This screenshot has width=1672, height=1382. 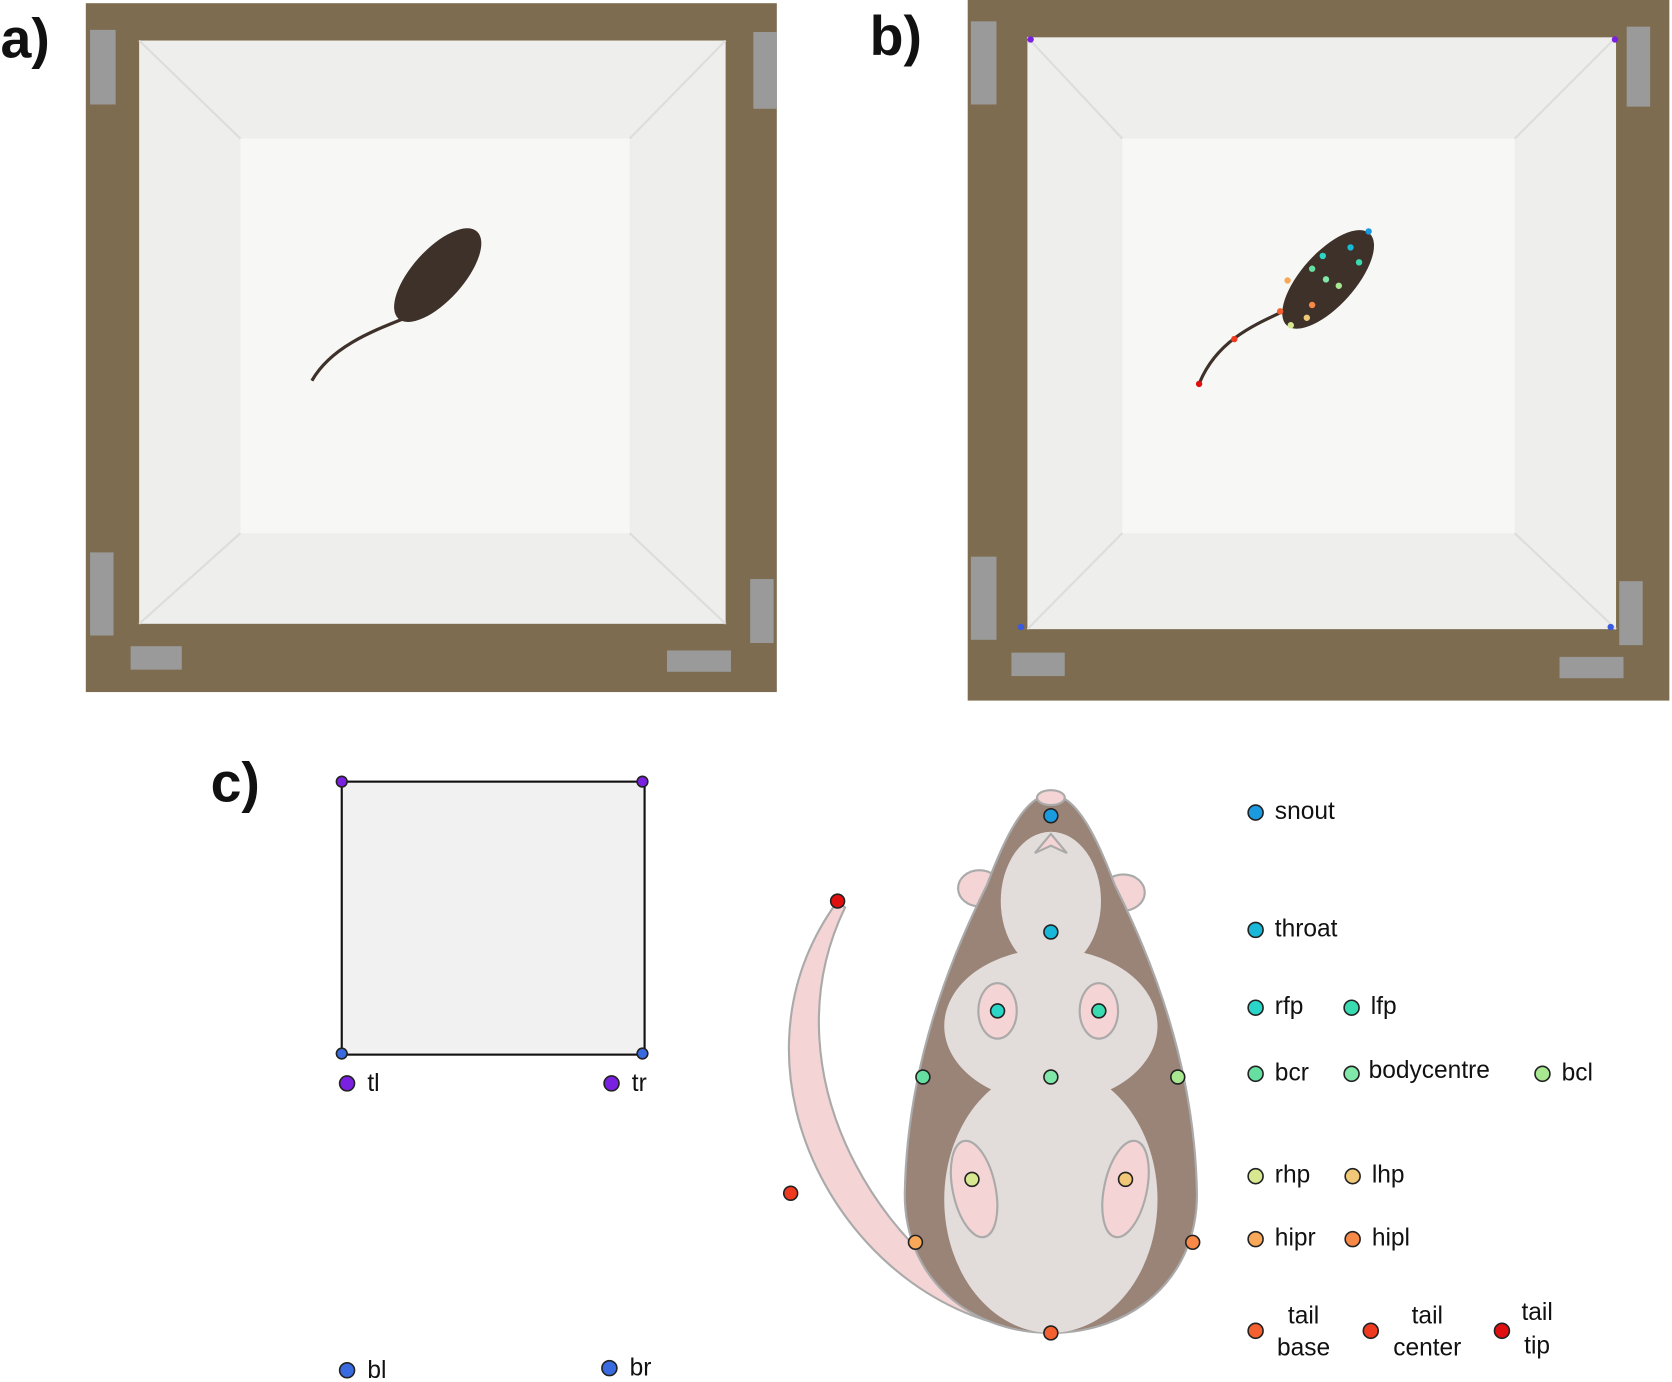 What do you see at coordinates (376, 1369) in the screenshot?
I see `legend-label: bl` at bounding box center [376, 1369].